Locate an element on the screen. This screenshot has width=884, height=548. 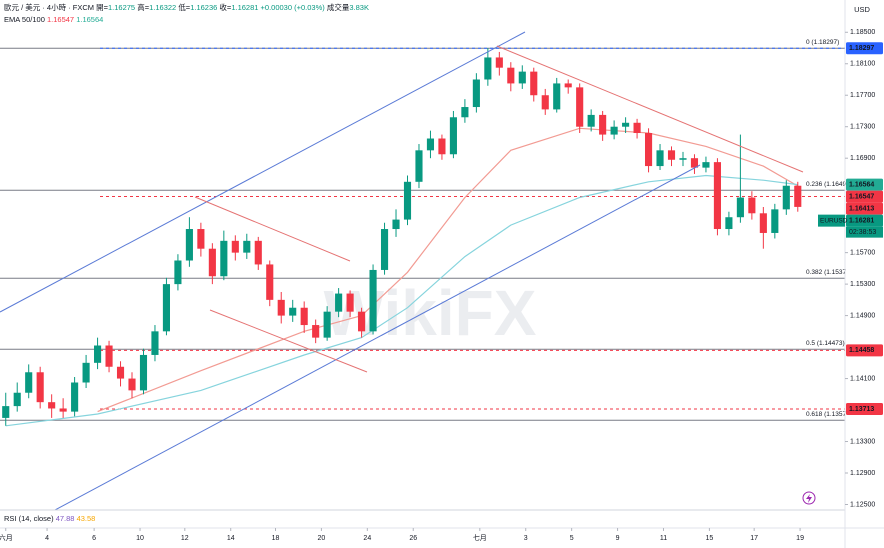
rsi-value: 47.88 is located at coordinates (65, 518).